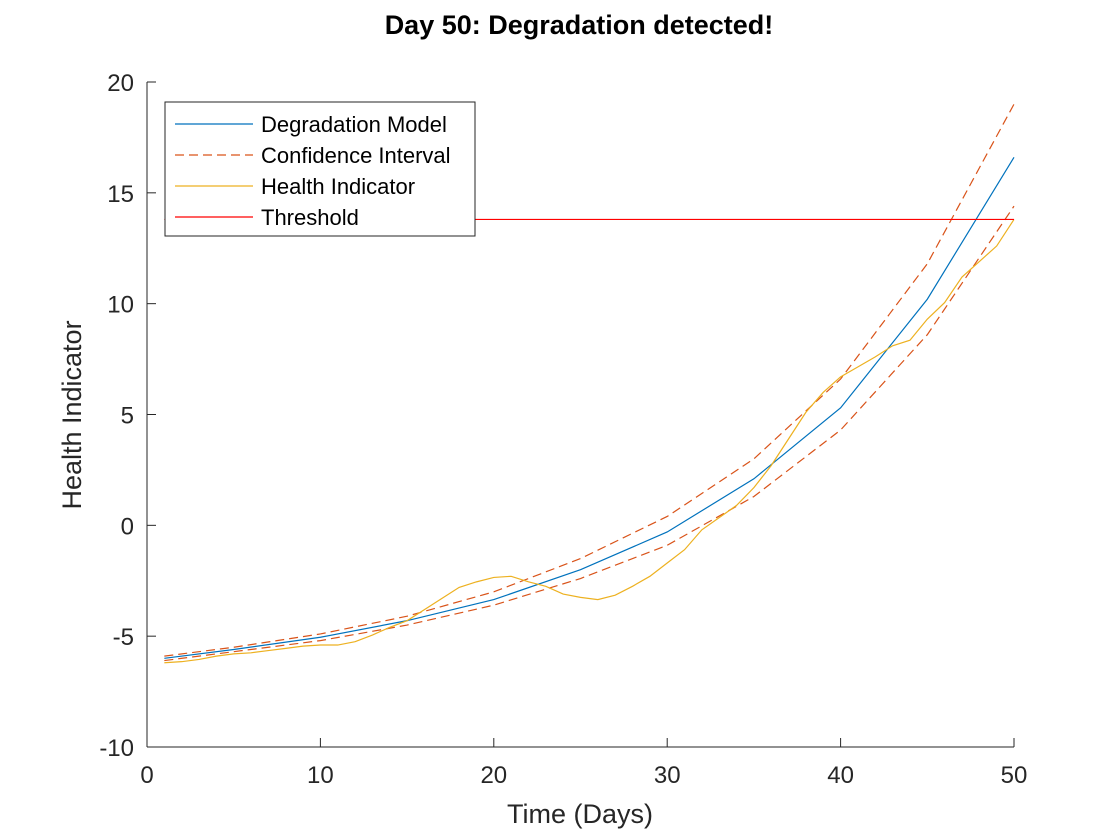  What do you see at coordinates (493, 775) in the screenshot?
I see `x-tick-label: 20` at bounding box center [493, 775].